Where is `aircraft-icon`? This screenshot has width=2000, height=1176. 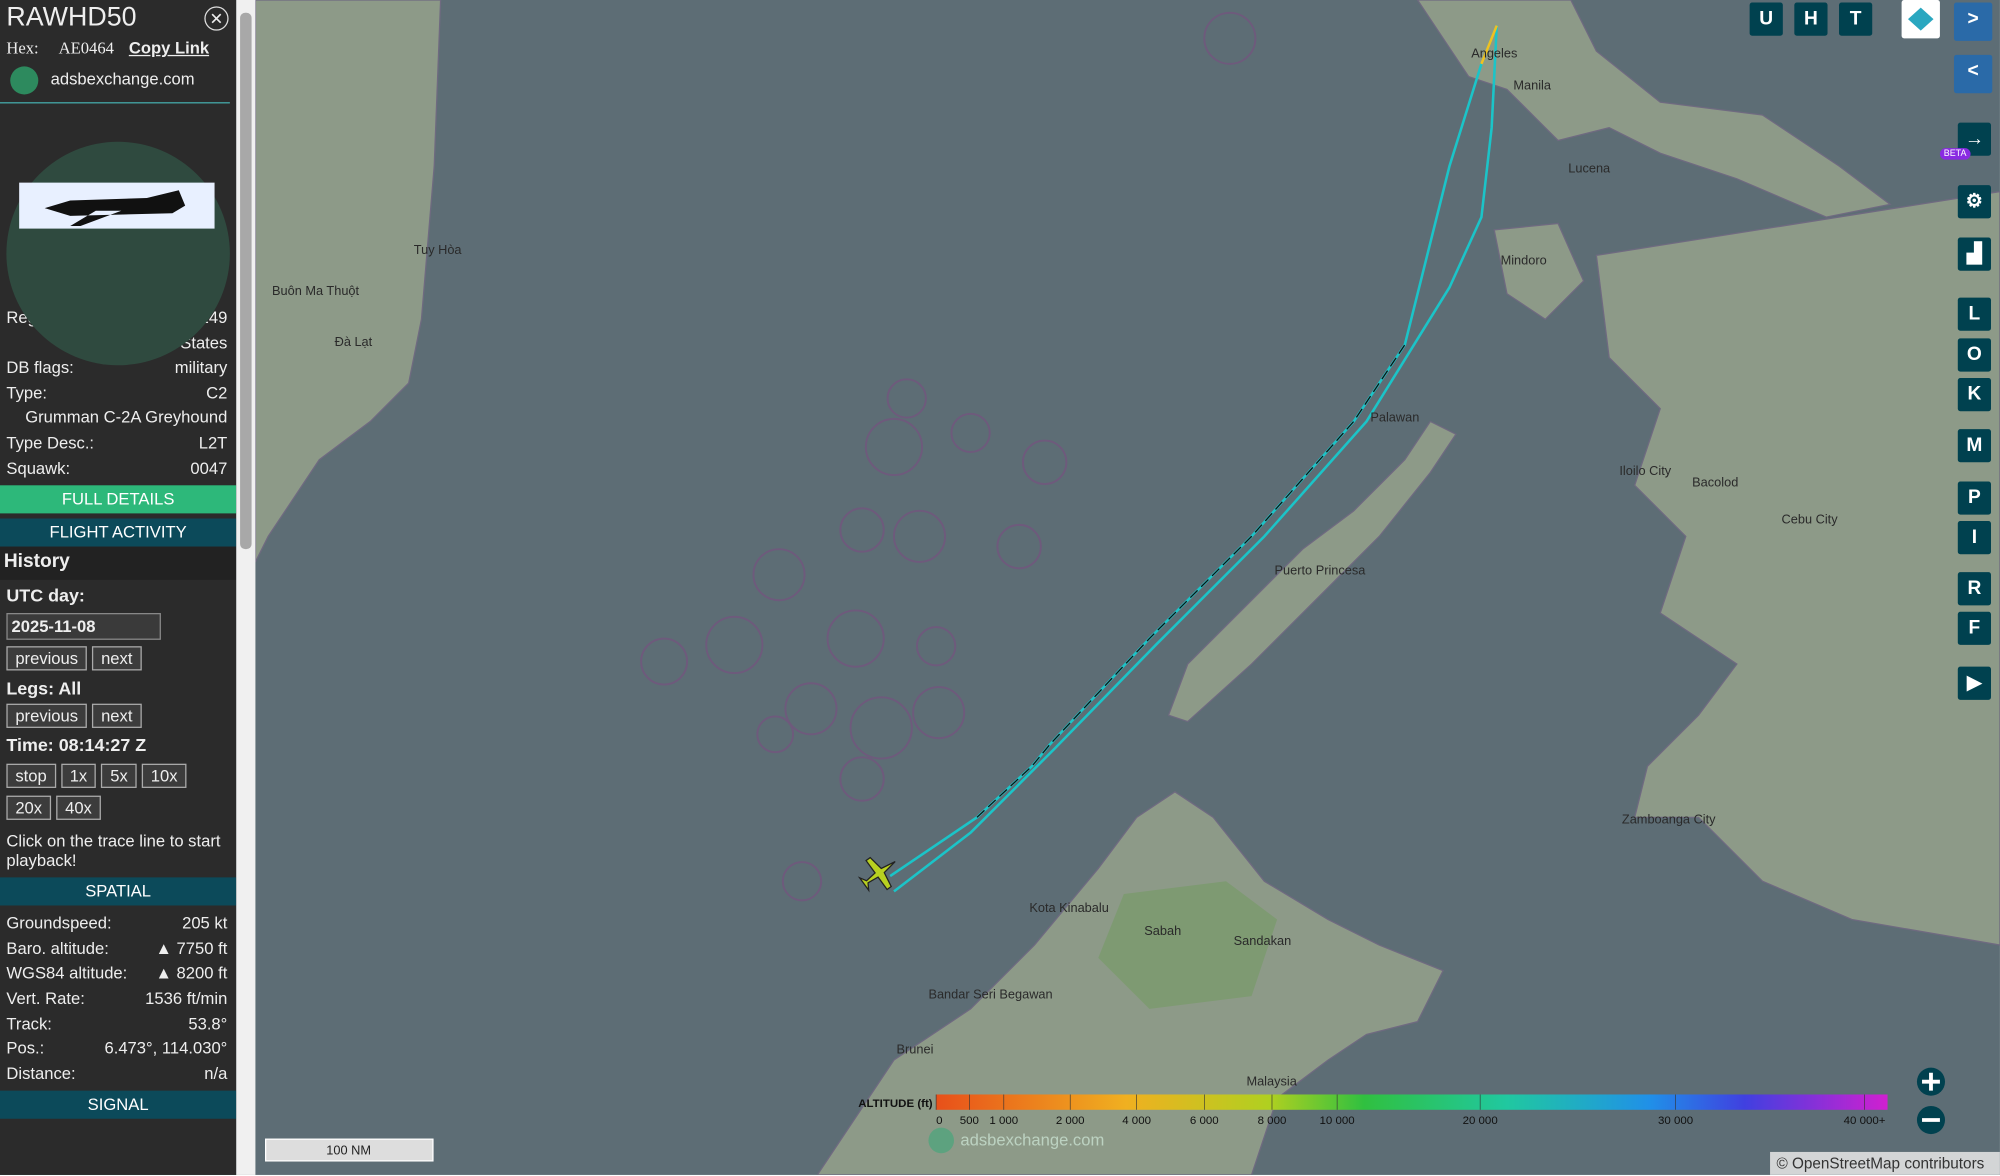 aircraft-icon is located at coordinates (880, 872).